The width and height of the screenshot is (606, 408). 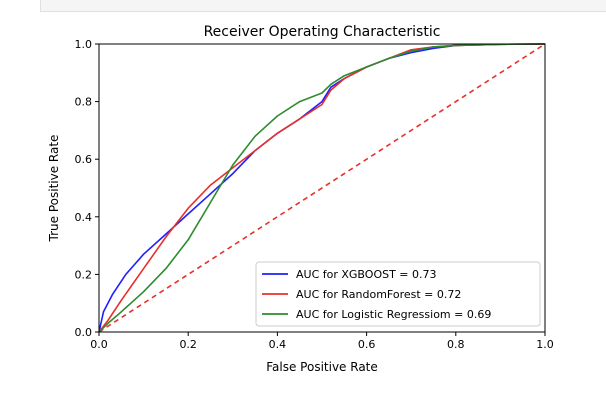 What do you see at coordinates (393, 314) in the screenshot?
I see `legend-label-2: AUC for Logistic Regressiom = 0.69` at bounding box center [393, 314].